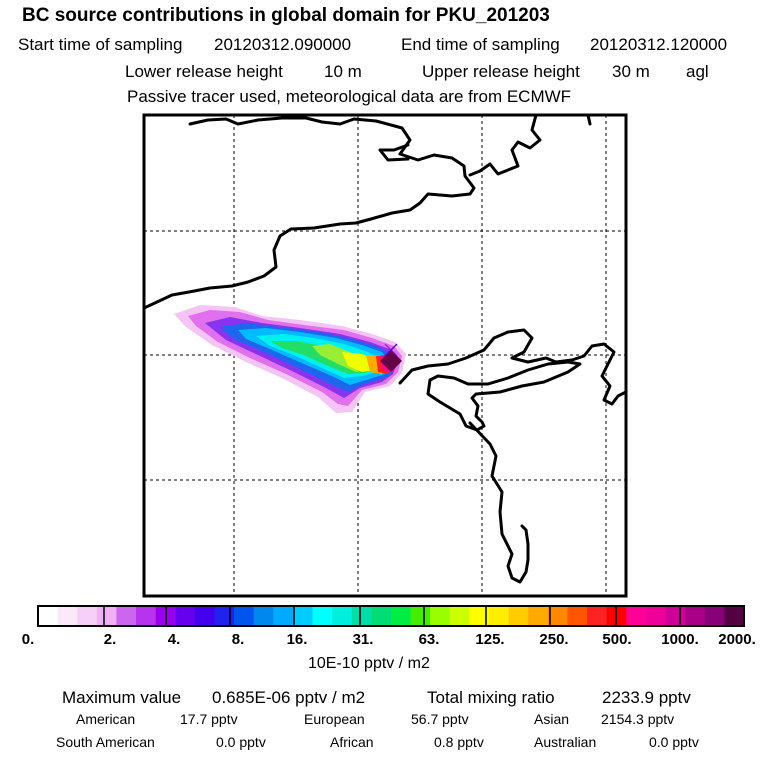  Describe the element at coordinates (480, 44) in the screenshot. I see `end-time-label: End time of sampling` at that location.